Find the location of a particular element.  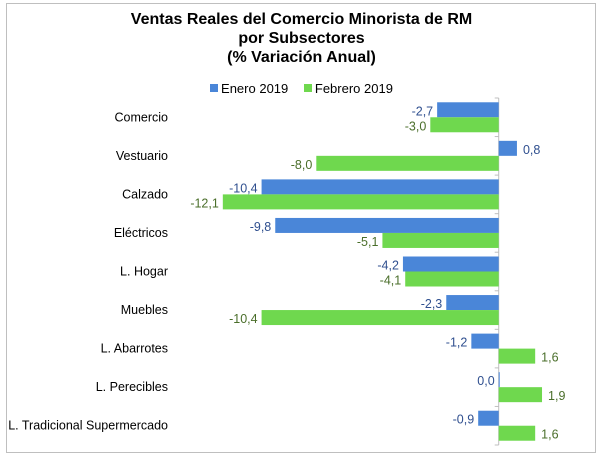

legend-item-enero: Enero 2019 is located at coordinates (249, 88).